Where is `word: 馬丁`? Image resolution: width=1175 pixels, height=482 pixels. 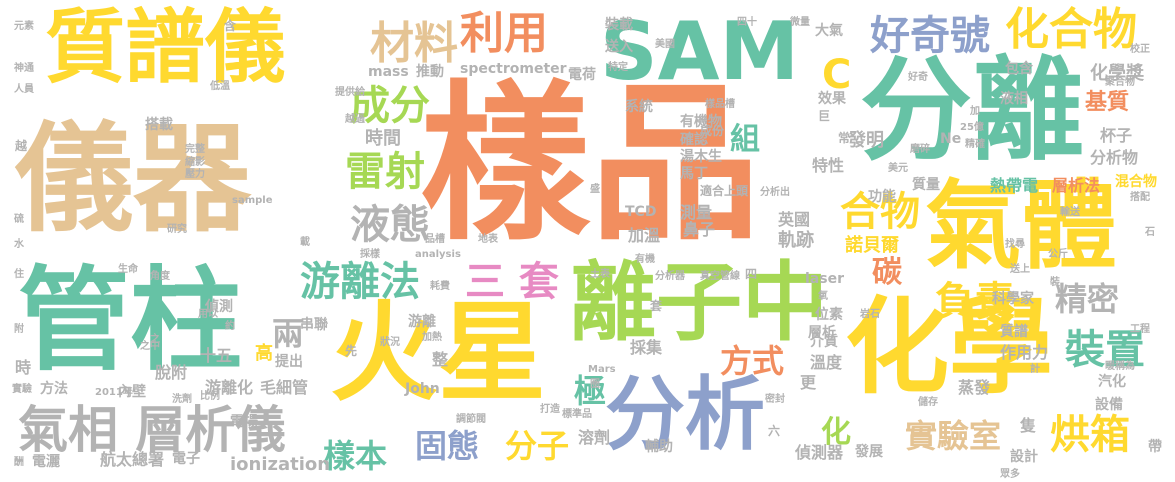 word: 馬丁 is located at coordinates (694, 174).